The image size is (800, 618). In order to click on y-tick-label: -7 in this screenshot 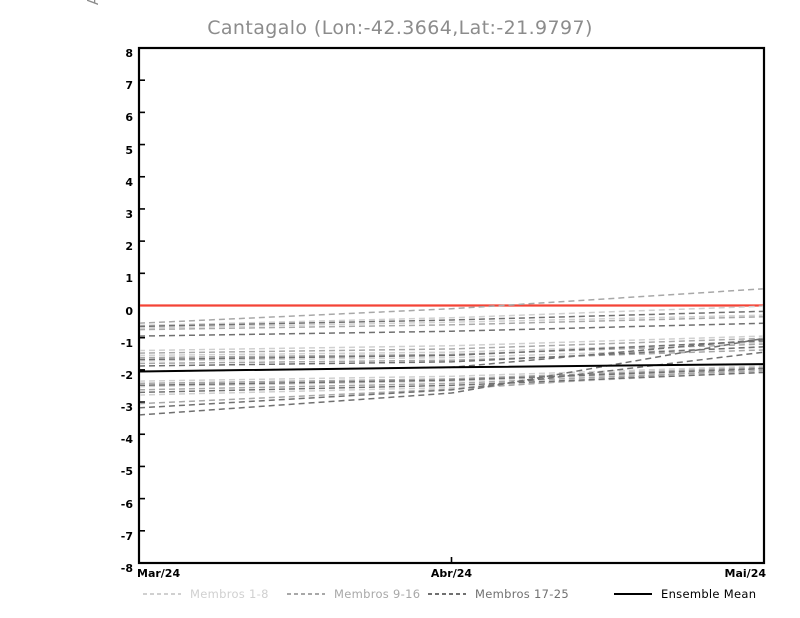, I will do `click(116, 534)`.